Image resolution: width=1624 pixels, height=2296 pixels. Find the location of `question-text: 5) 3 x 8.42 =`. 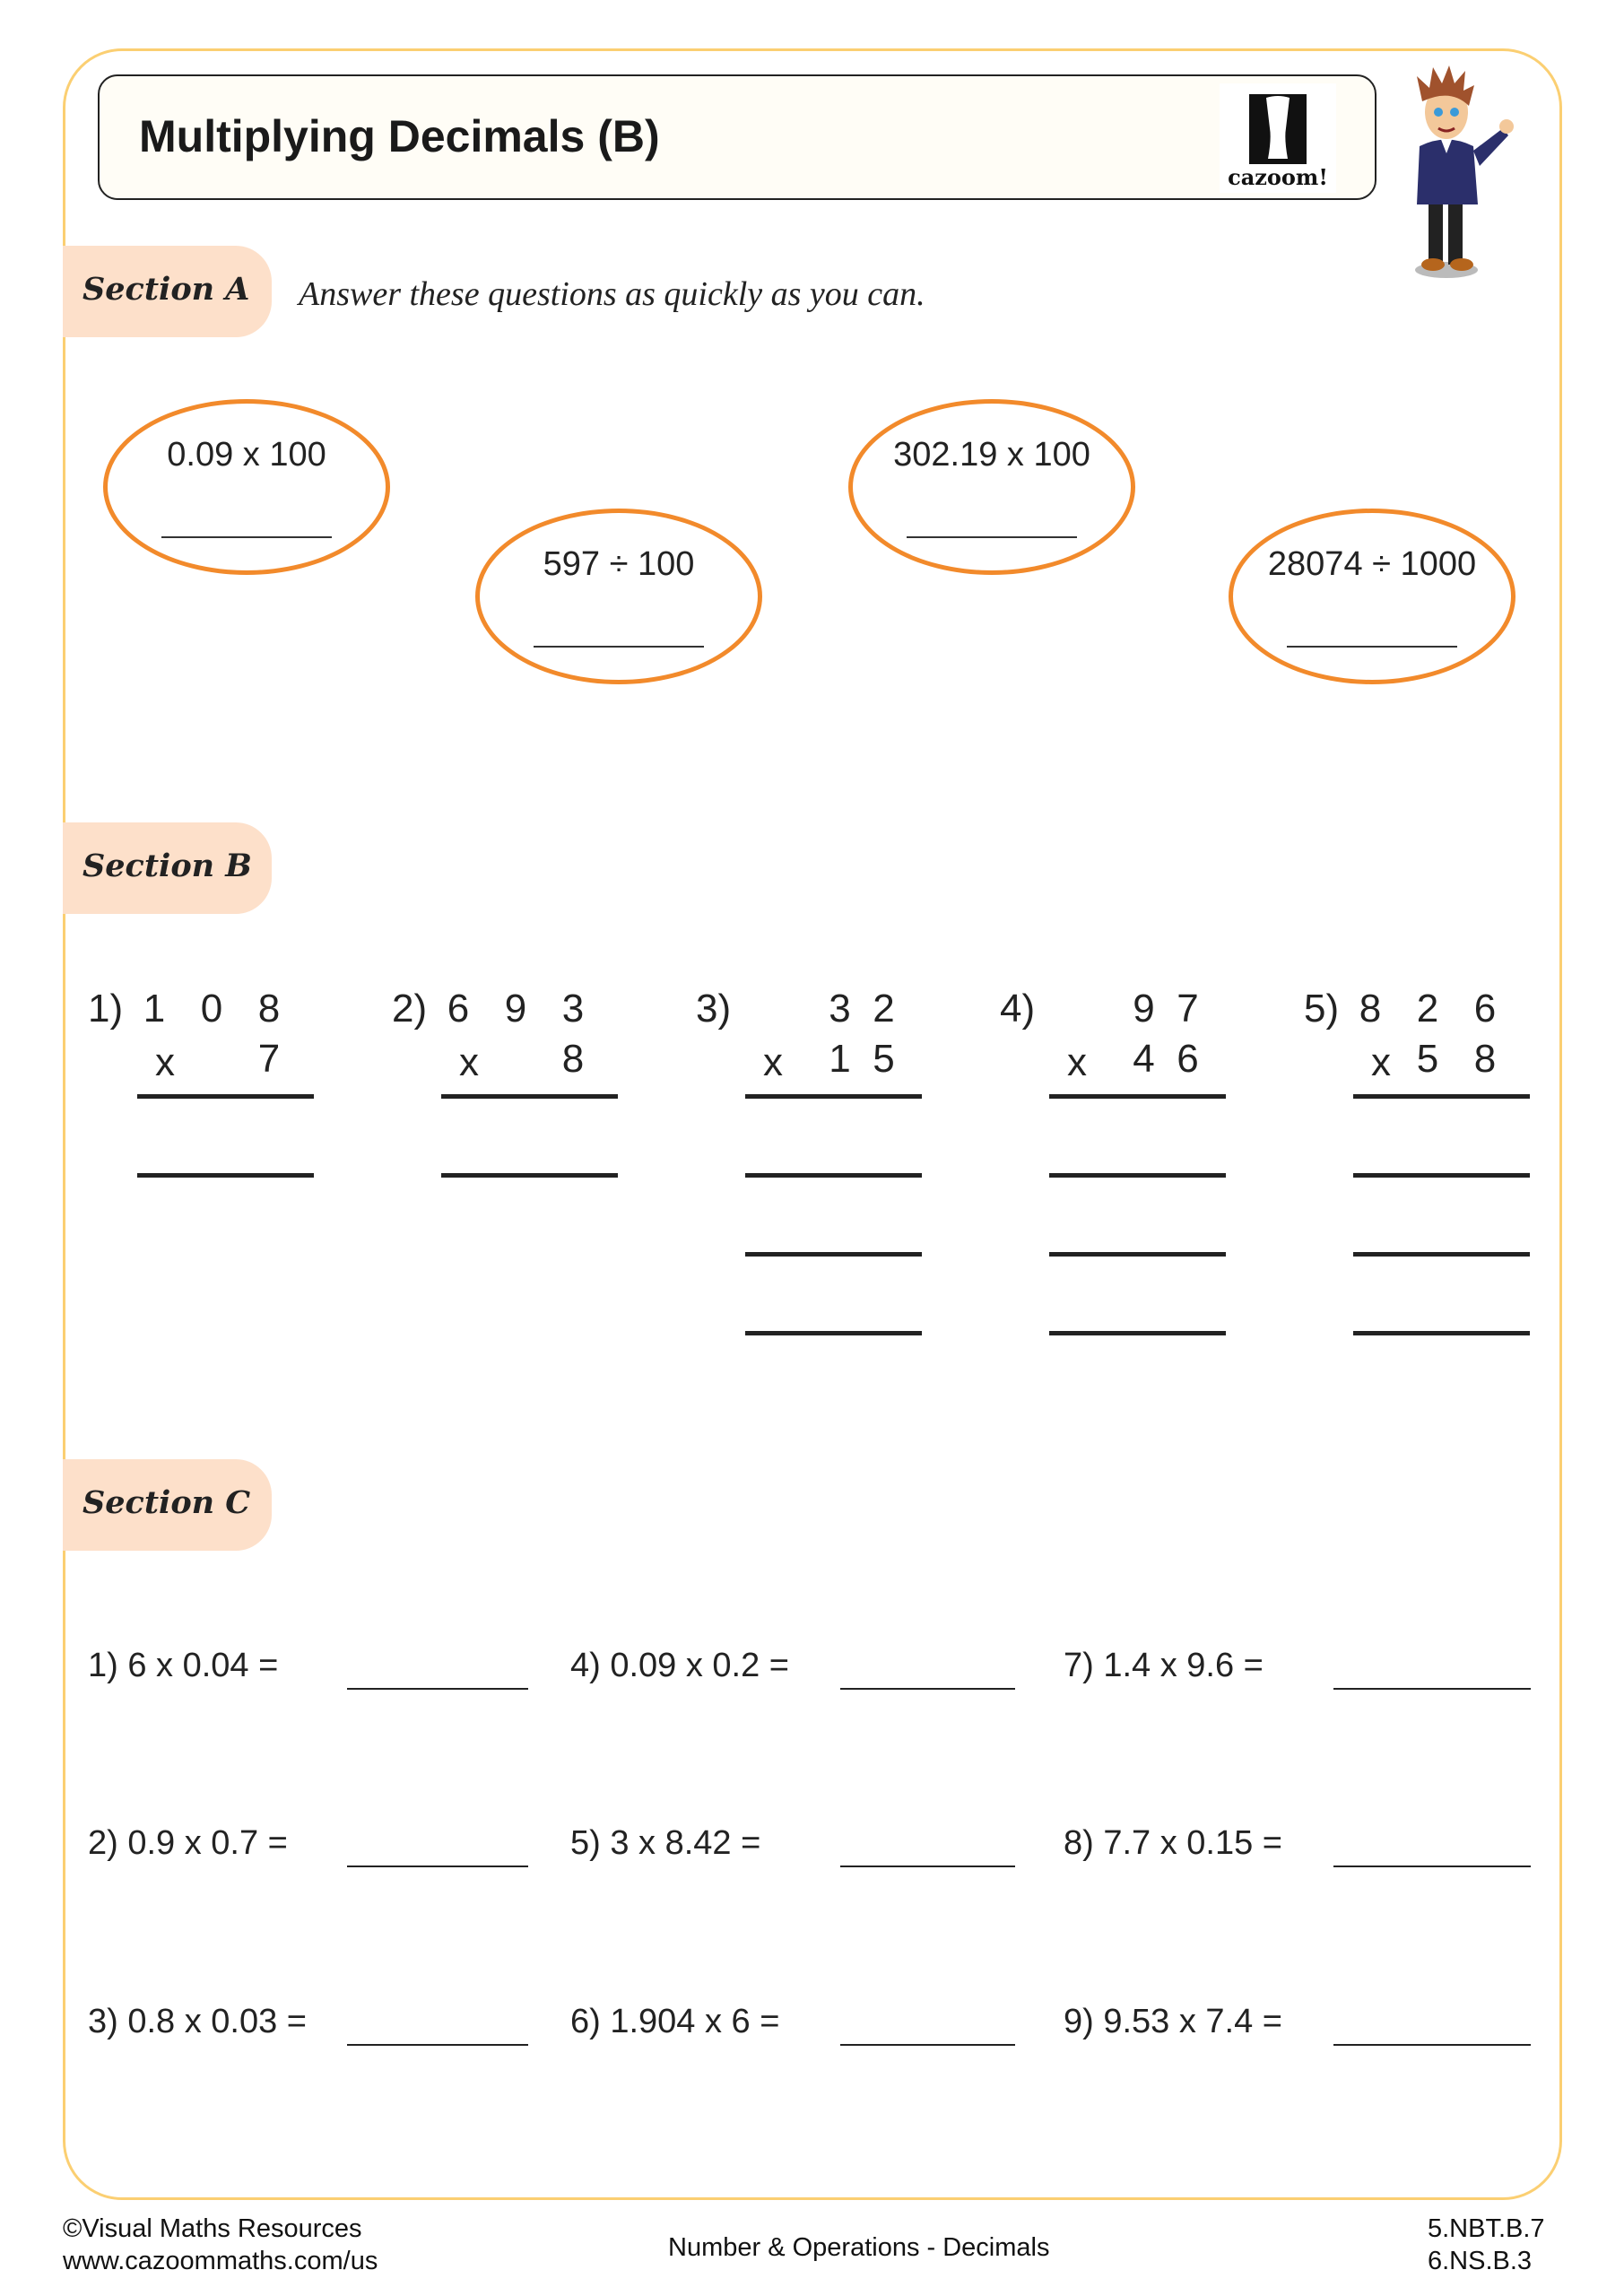

question-text: 5) 3 x 8.42 = is located at coordinates (665, 1843).